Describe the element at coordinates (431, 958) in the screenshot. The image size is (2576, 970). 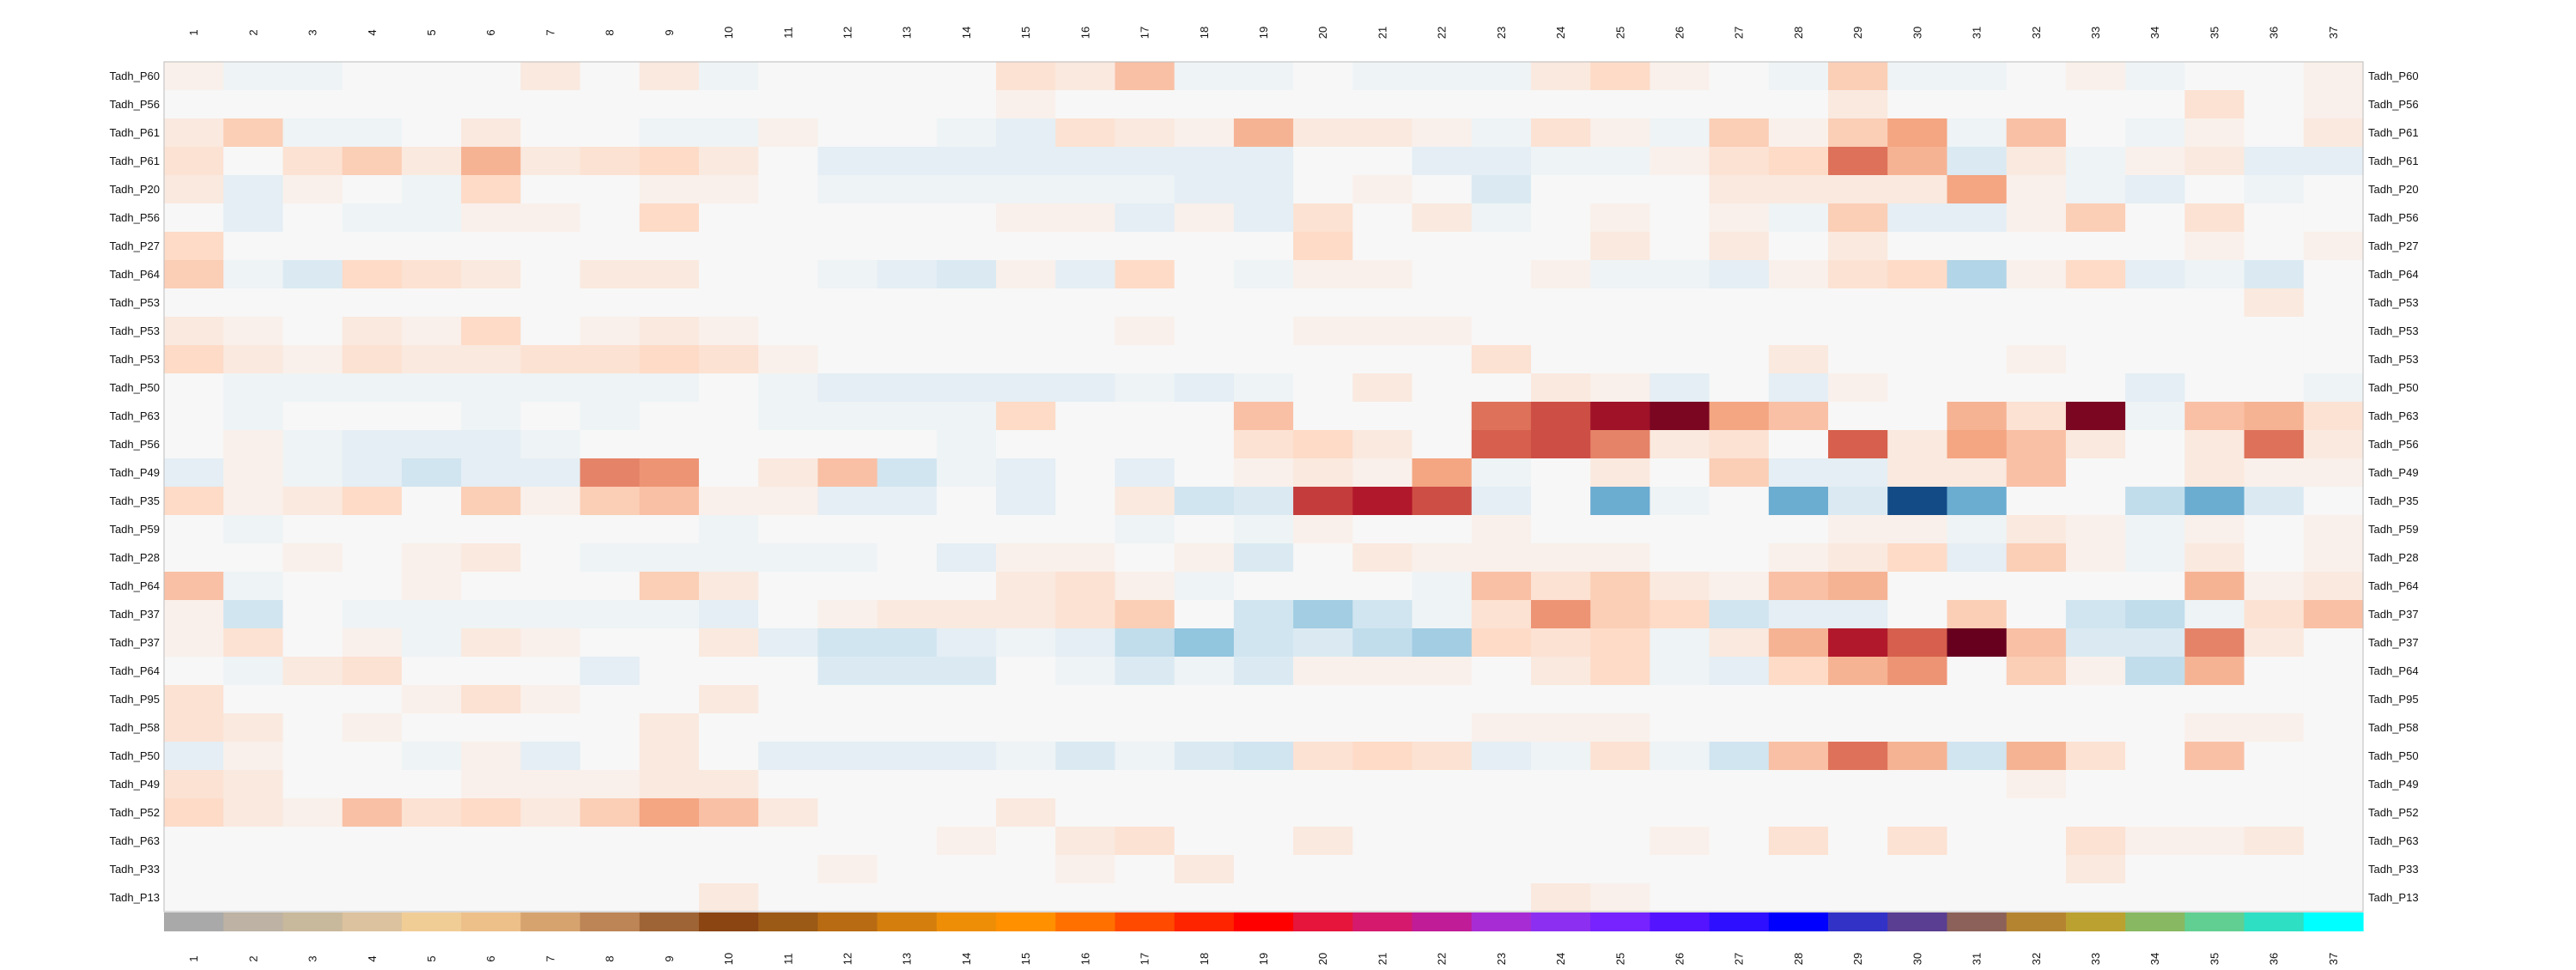
I see `column-label-bottom: 5` at that location.